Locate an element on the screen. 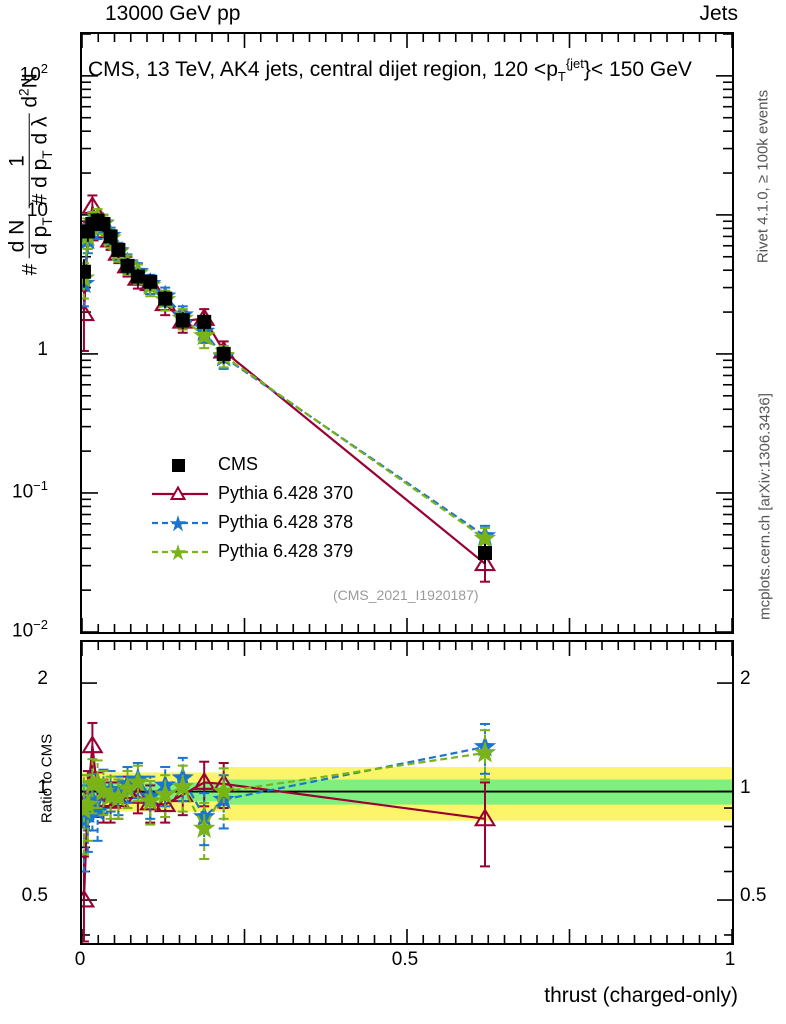 Image resolution: width=786 pixels, height=1024 pixels. legend-item-cms: CMS is located at coordinates (252, 464).